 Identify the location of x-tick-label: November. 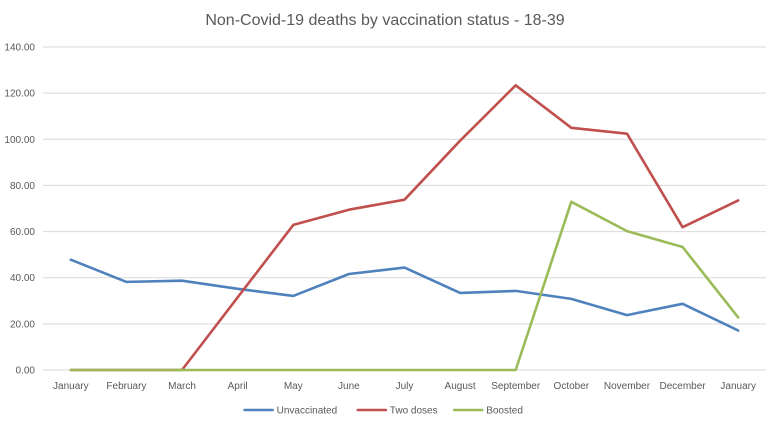
(627, 386).